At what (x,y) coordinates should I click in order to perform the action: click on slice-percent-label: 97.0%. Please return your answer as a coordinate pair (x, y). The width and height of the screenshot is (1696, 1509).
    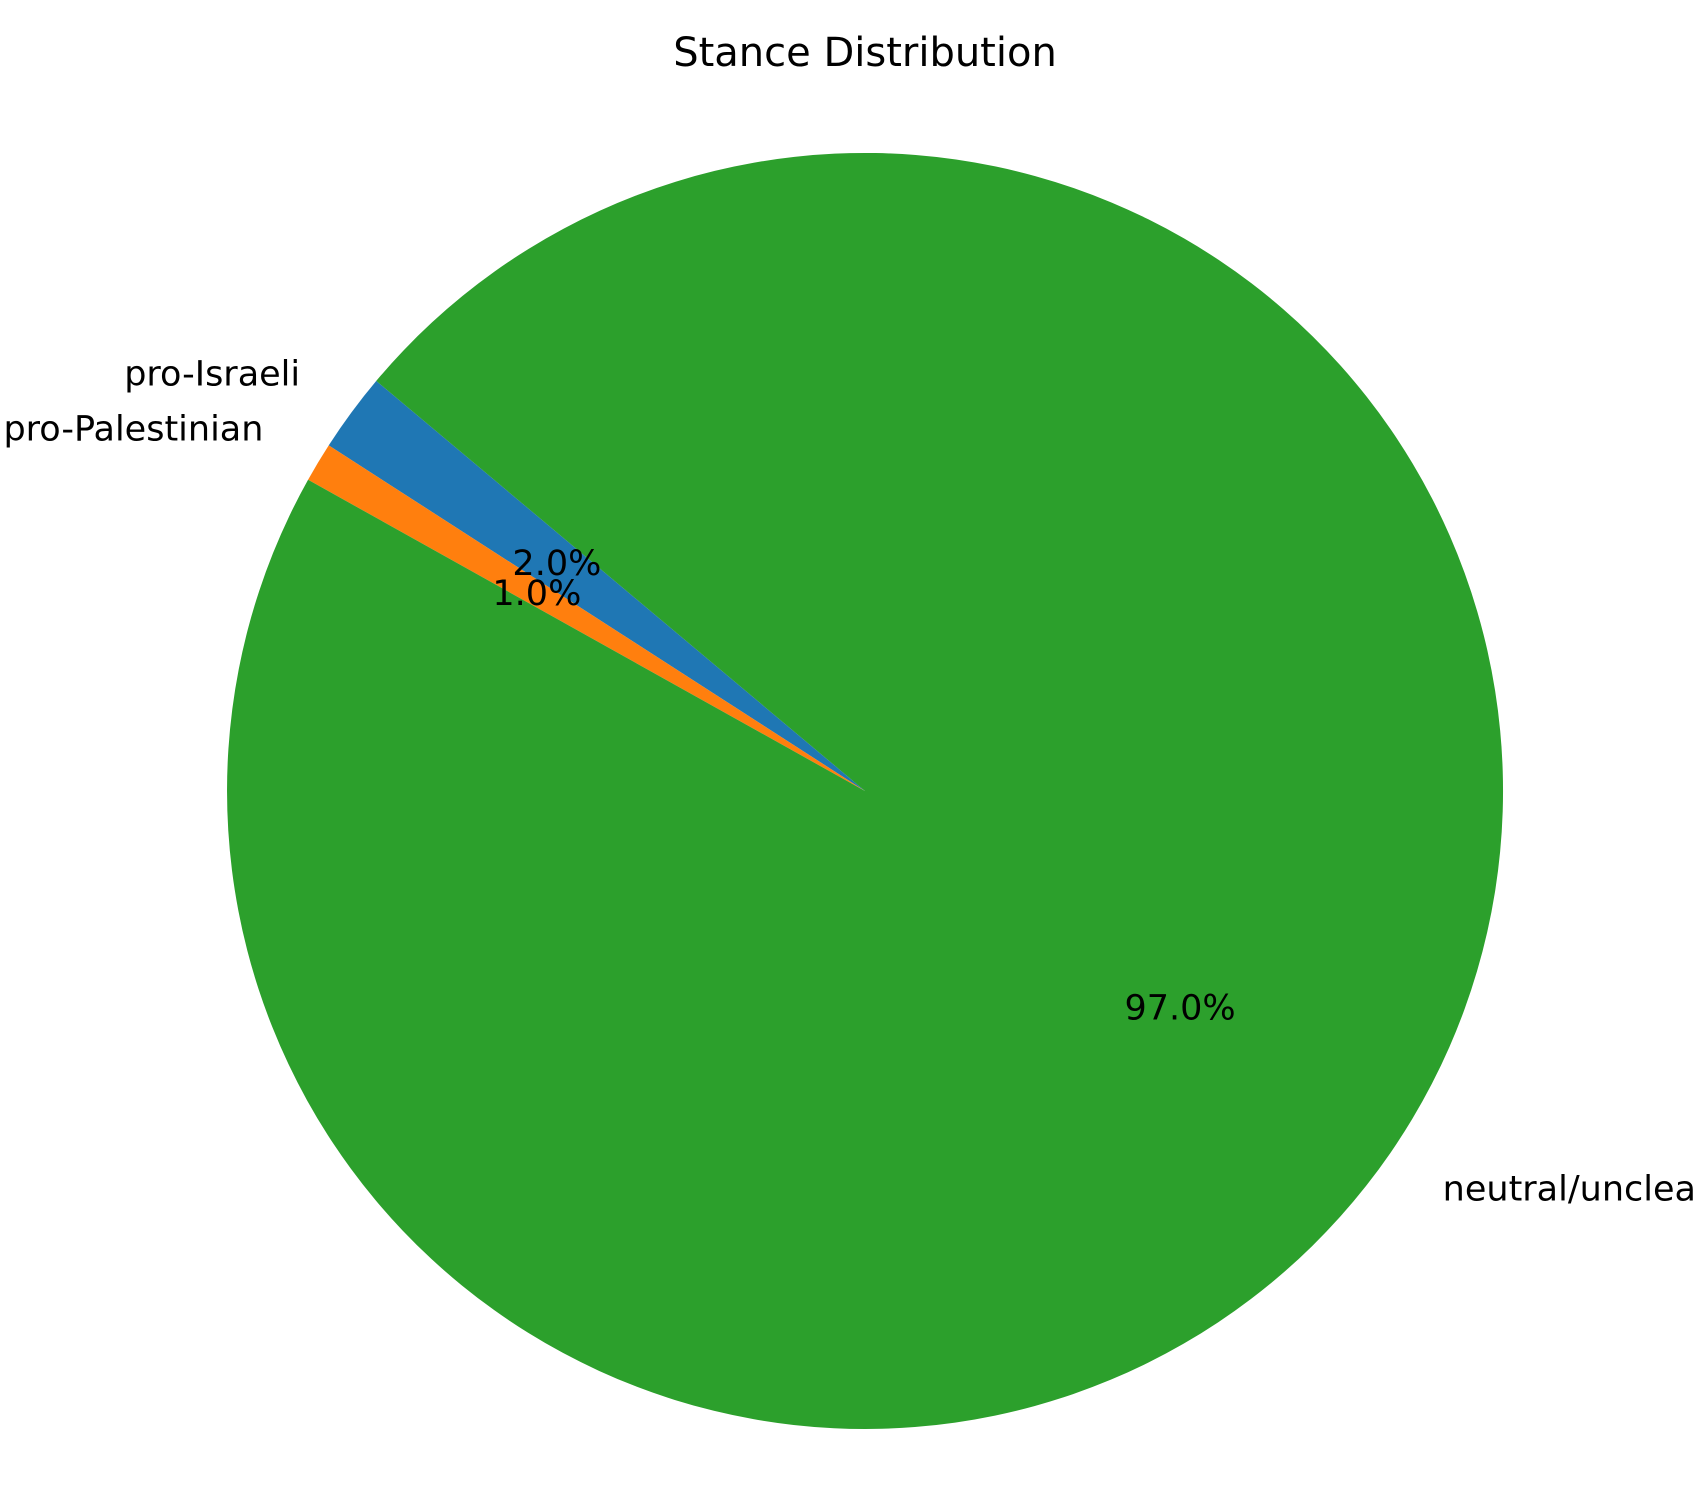
    Looking at the image, I should click on (1180, 1008).